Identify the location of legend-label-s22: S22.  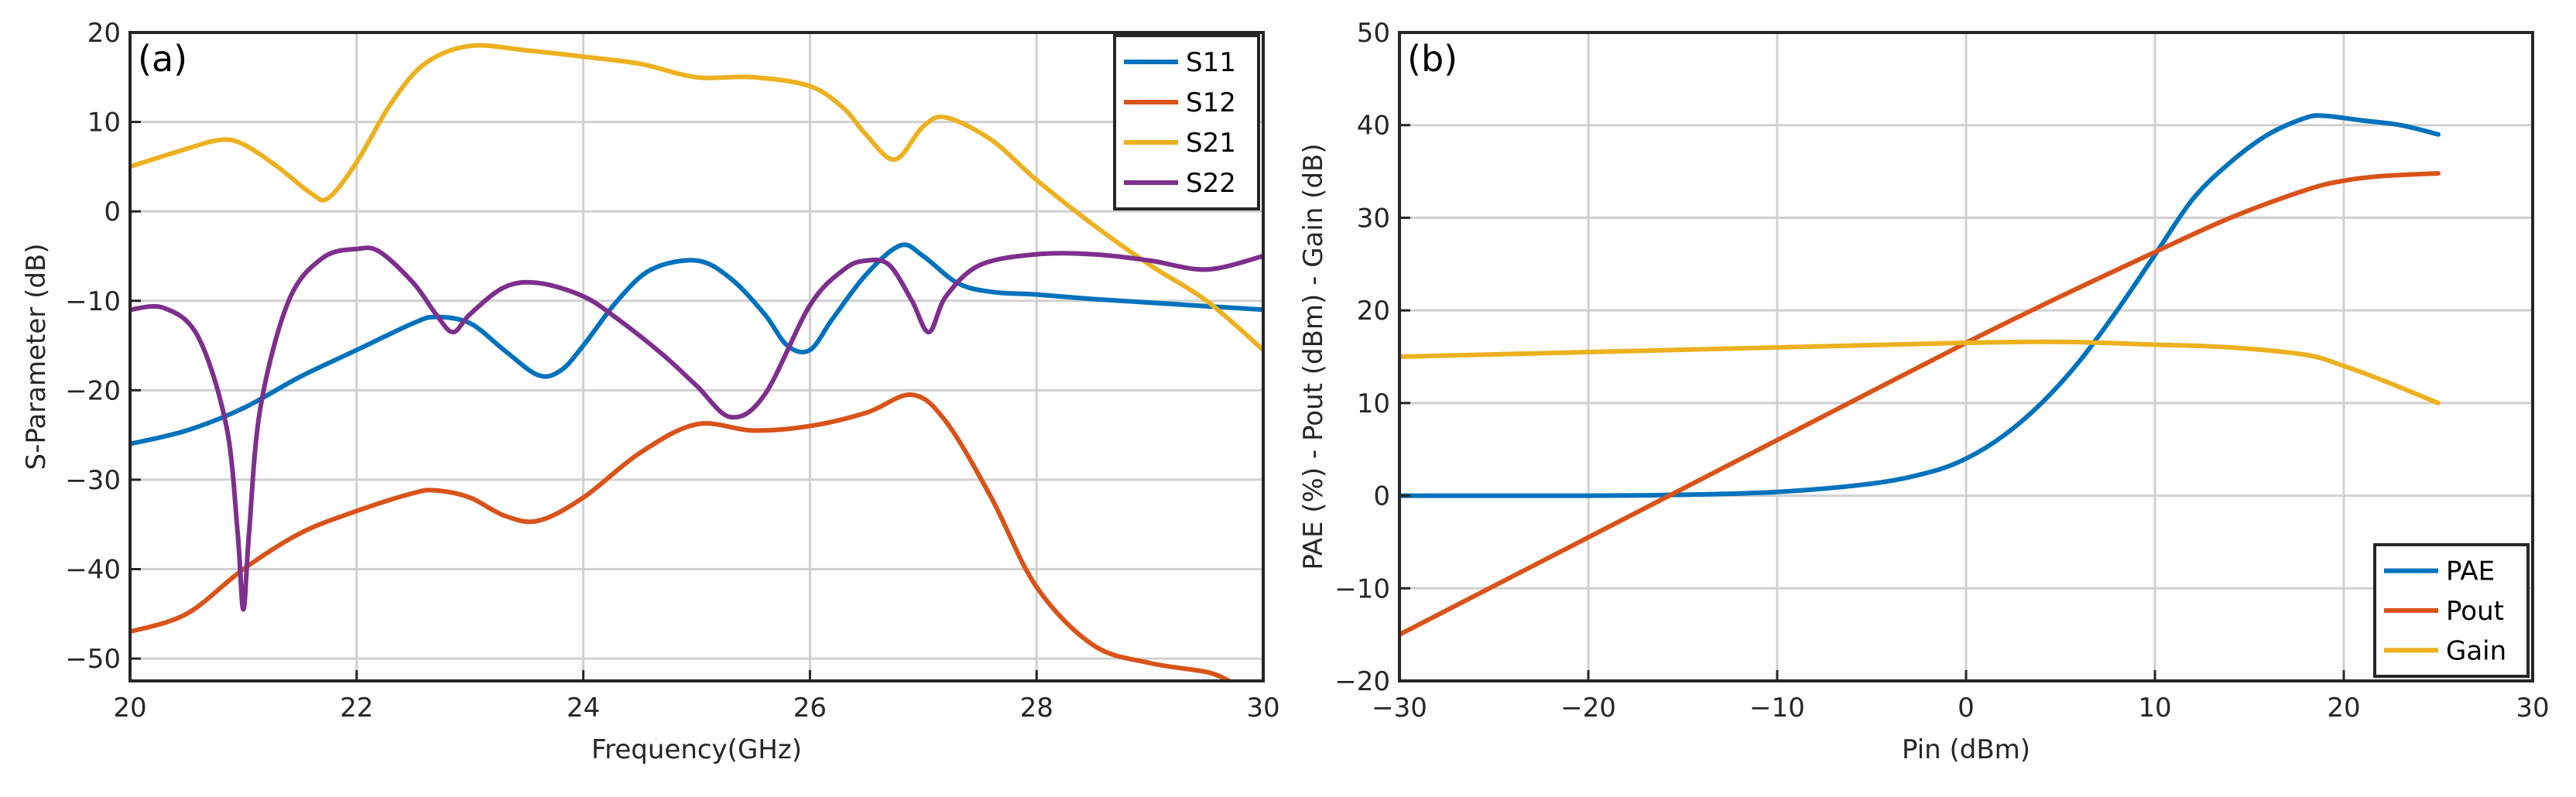
(1211, 183).